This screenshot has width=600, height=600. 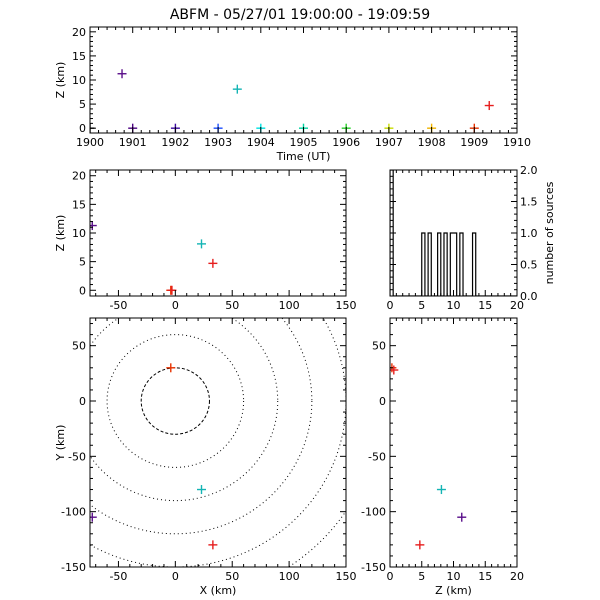 What do you see at coordinates (432, 142) in the screenshot?
I see `x-tick-label: 1908` at bounding box center [432, 142].